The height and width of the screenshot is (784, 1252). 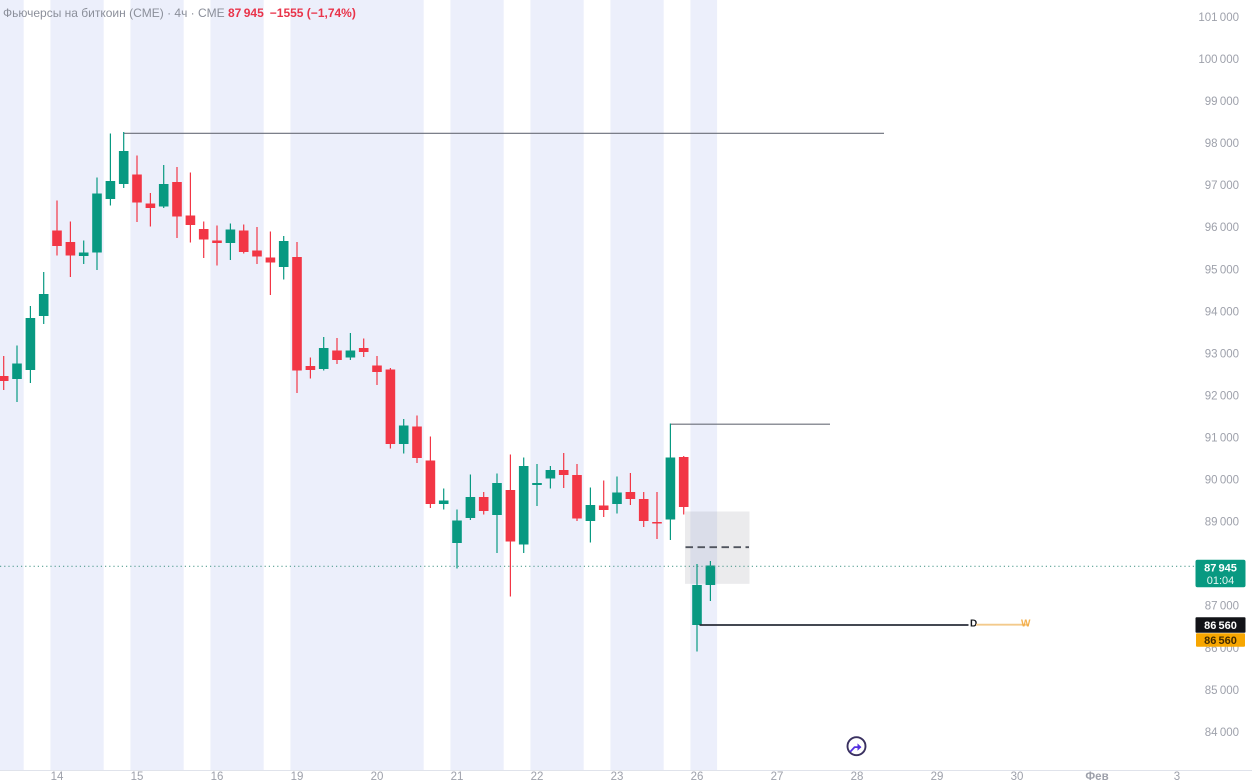 What do you see at coordinates (1222, 523) in the screenshot?
I see `svg-text: 89 000` at bounding box center [1222, 523].